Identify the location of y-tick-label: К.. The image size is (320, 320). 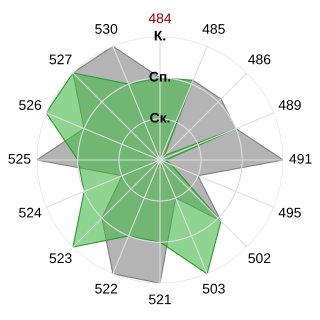
(160, 35).